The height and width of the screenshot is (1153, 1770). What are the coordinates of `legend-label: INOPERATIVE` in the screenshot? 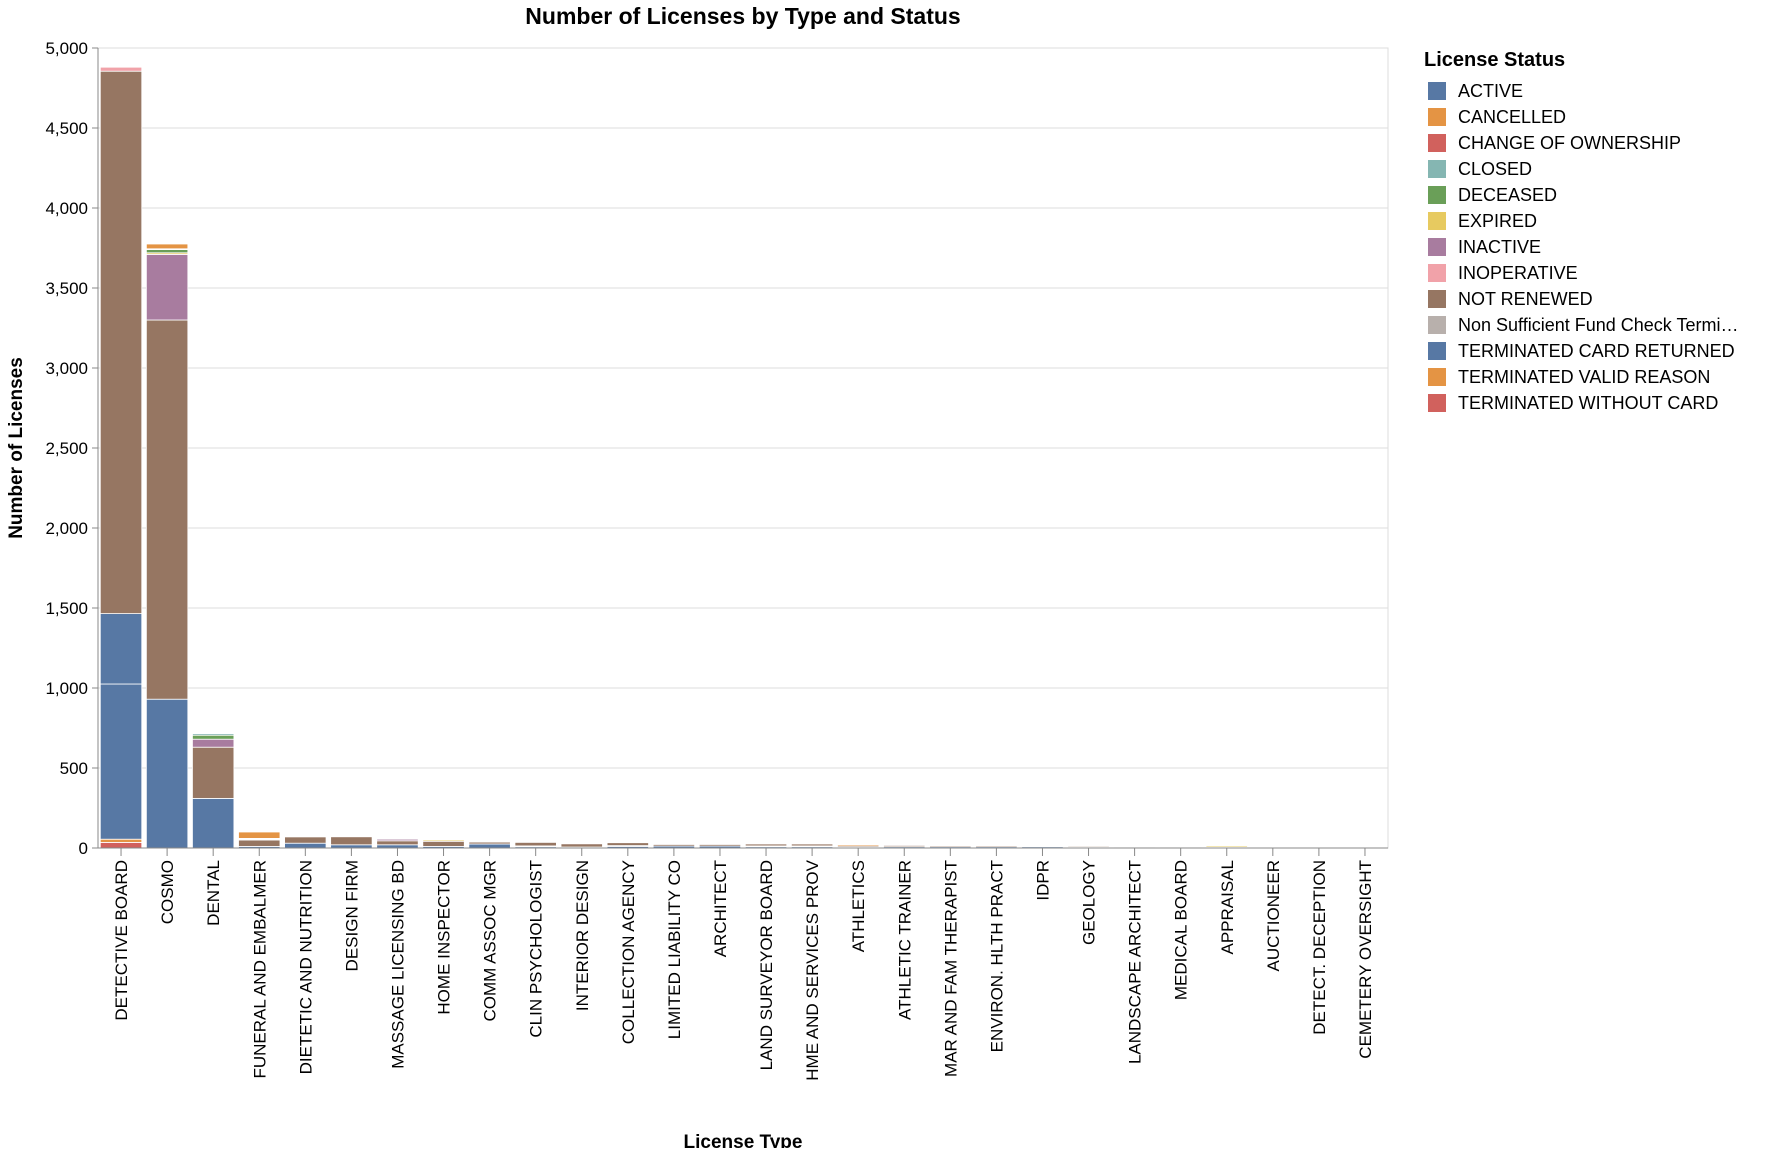 It's located at (1518, 273).